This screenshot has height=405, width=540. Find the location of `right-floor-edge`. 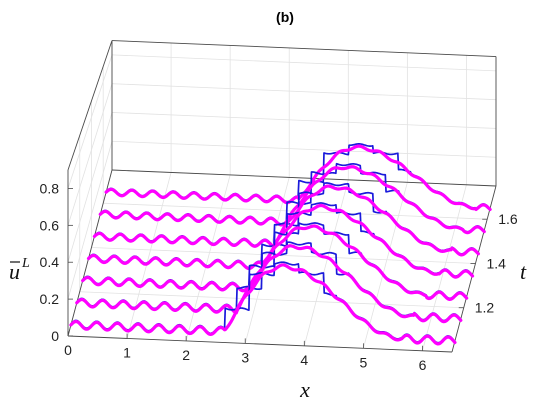

right-floor-edge is located at coordinates (474, 269).